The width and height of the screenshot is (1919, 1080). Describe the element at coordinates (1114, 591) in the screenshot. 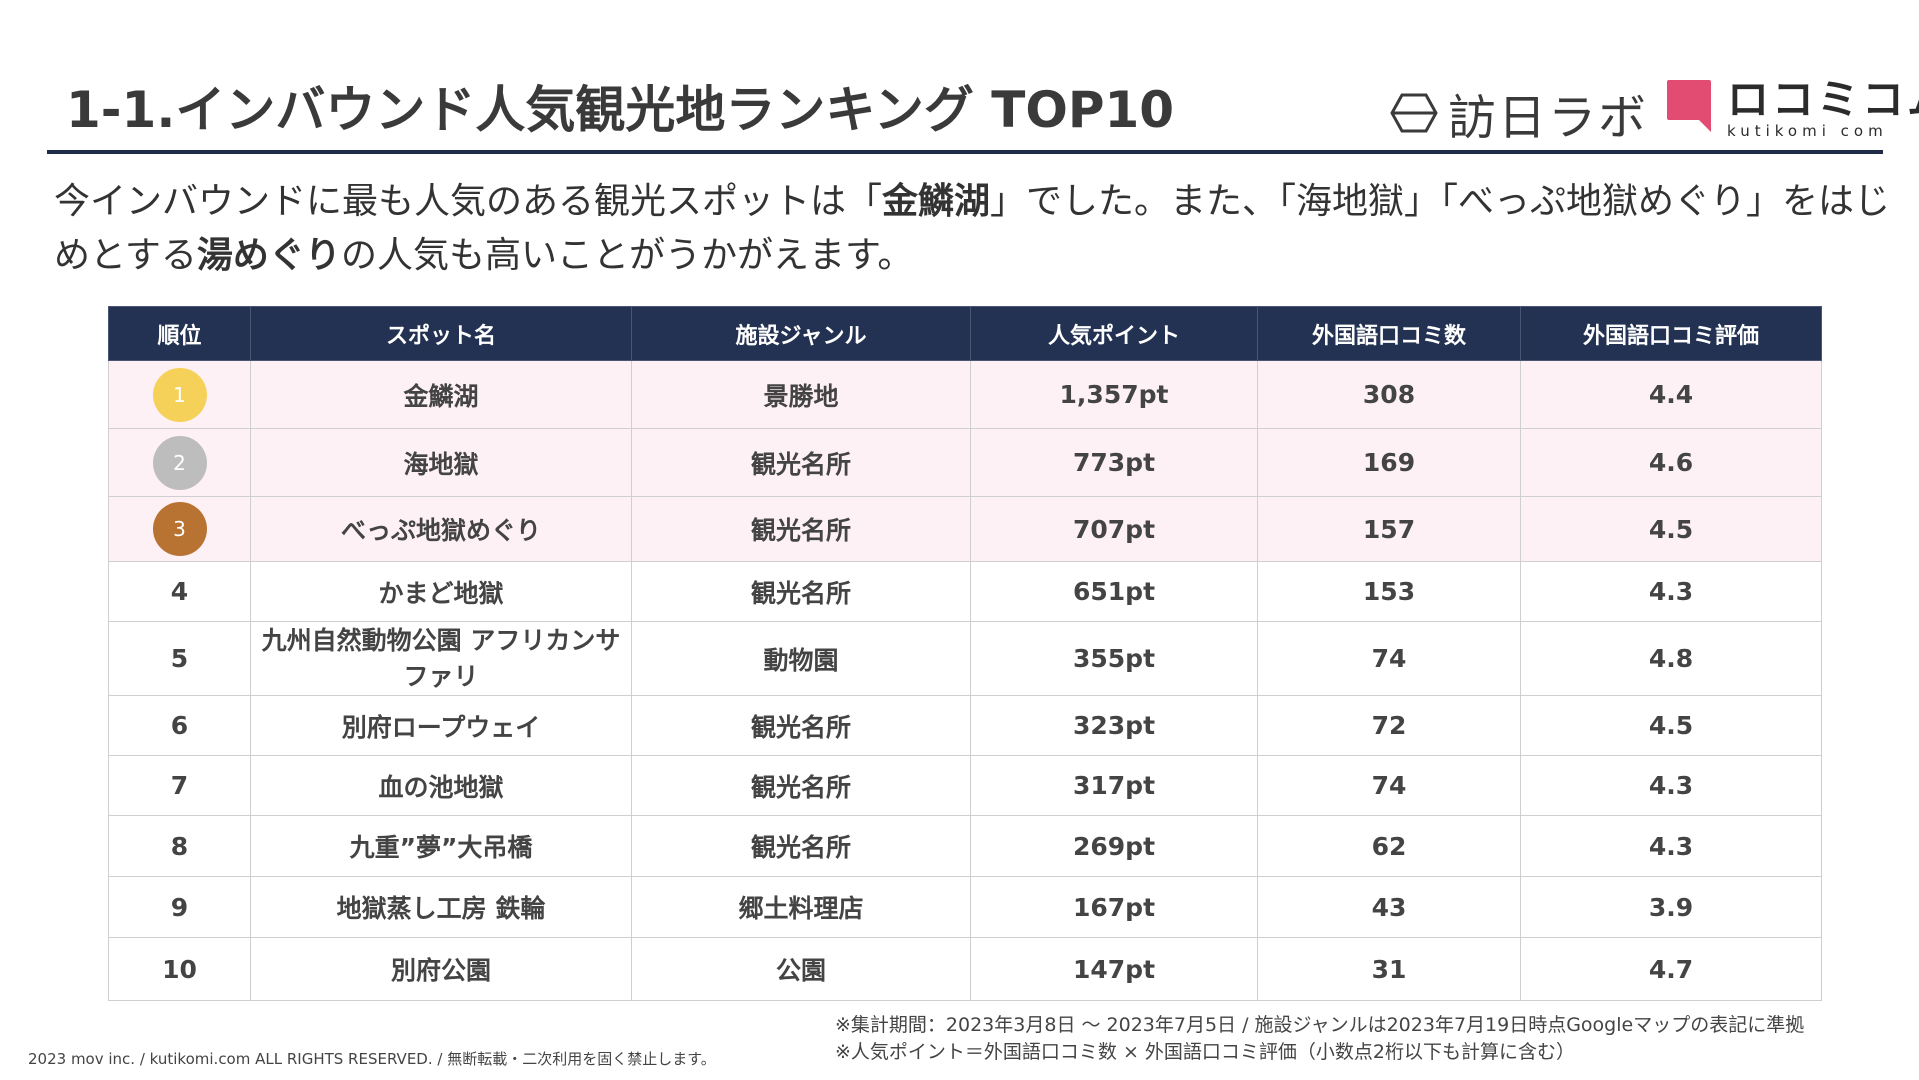

I see `points-cell: 651pt` at that location.